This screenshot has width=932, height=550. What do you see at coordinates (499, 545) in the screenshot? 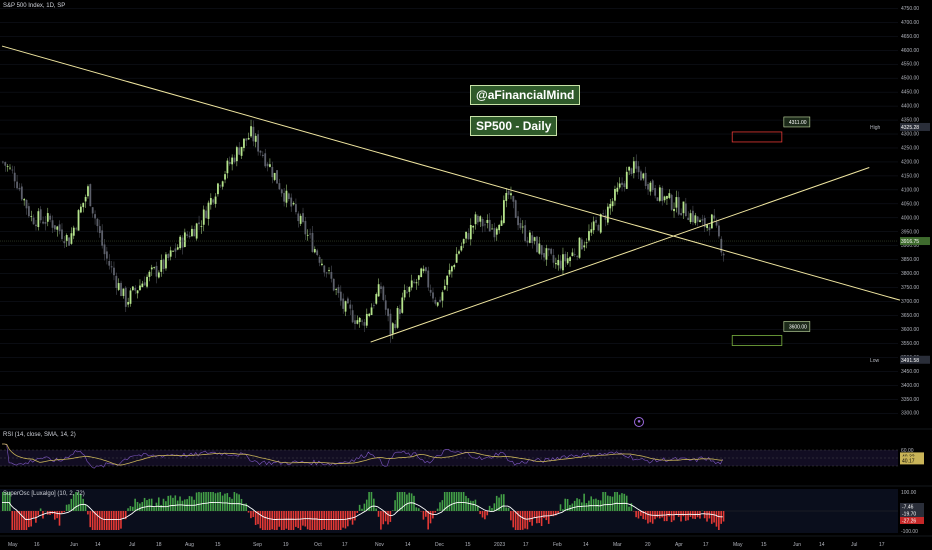
I see `time-tick-label: 2023` at bounding box center [499, 545].